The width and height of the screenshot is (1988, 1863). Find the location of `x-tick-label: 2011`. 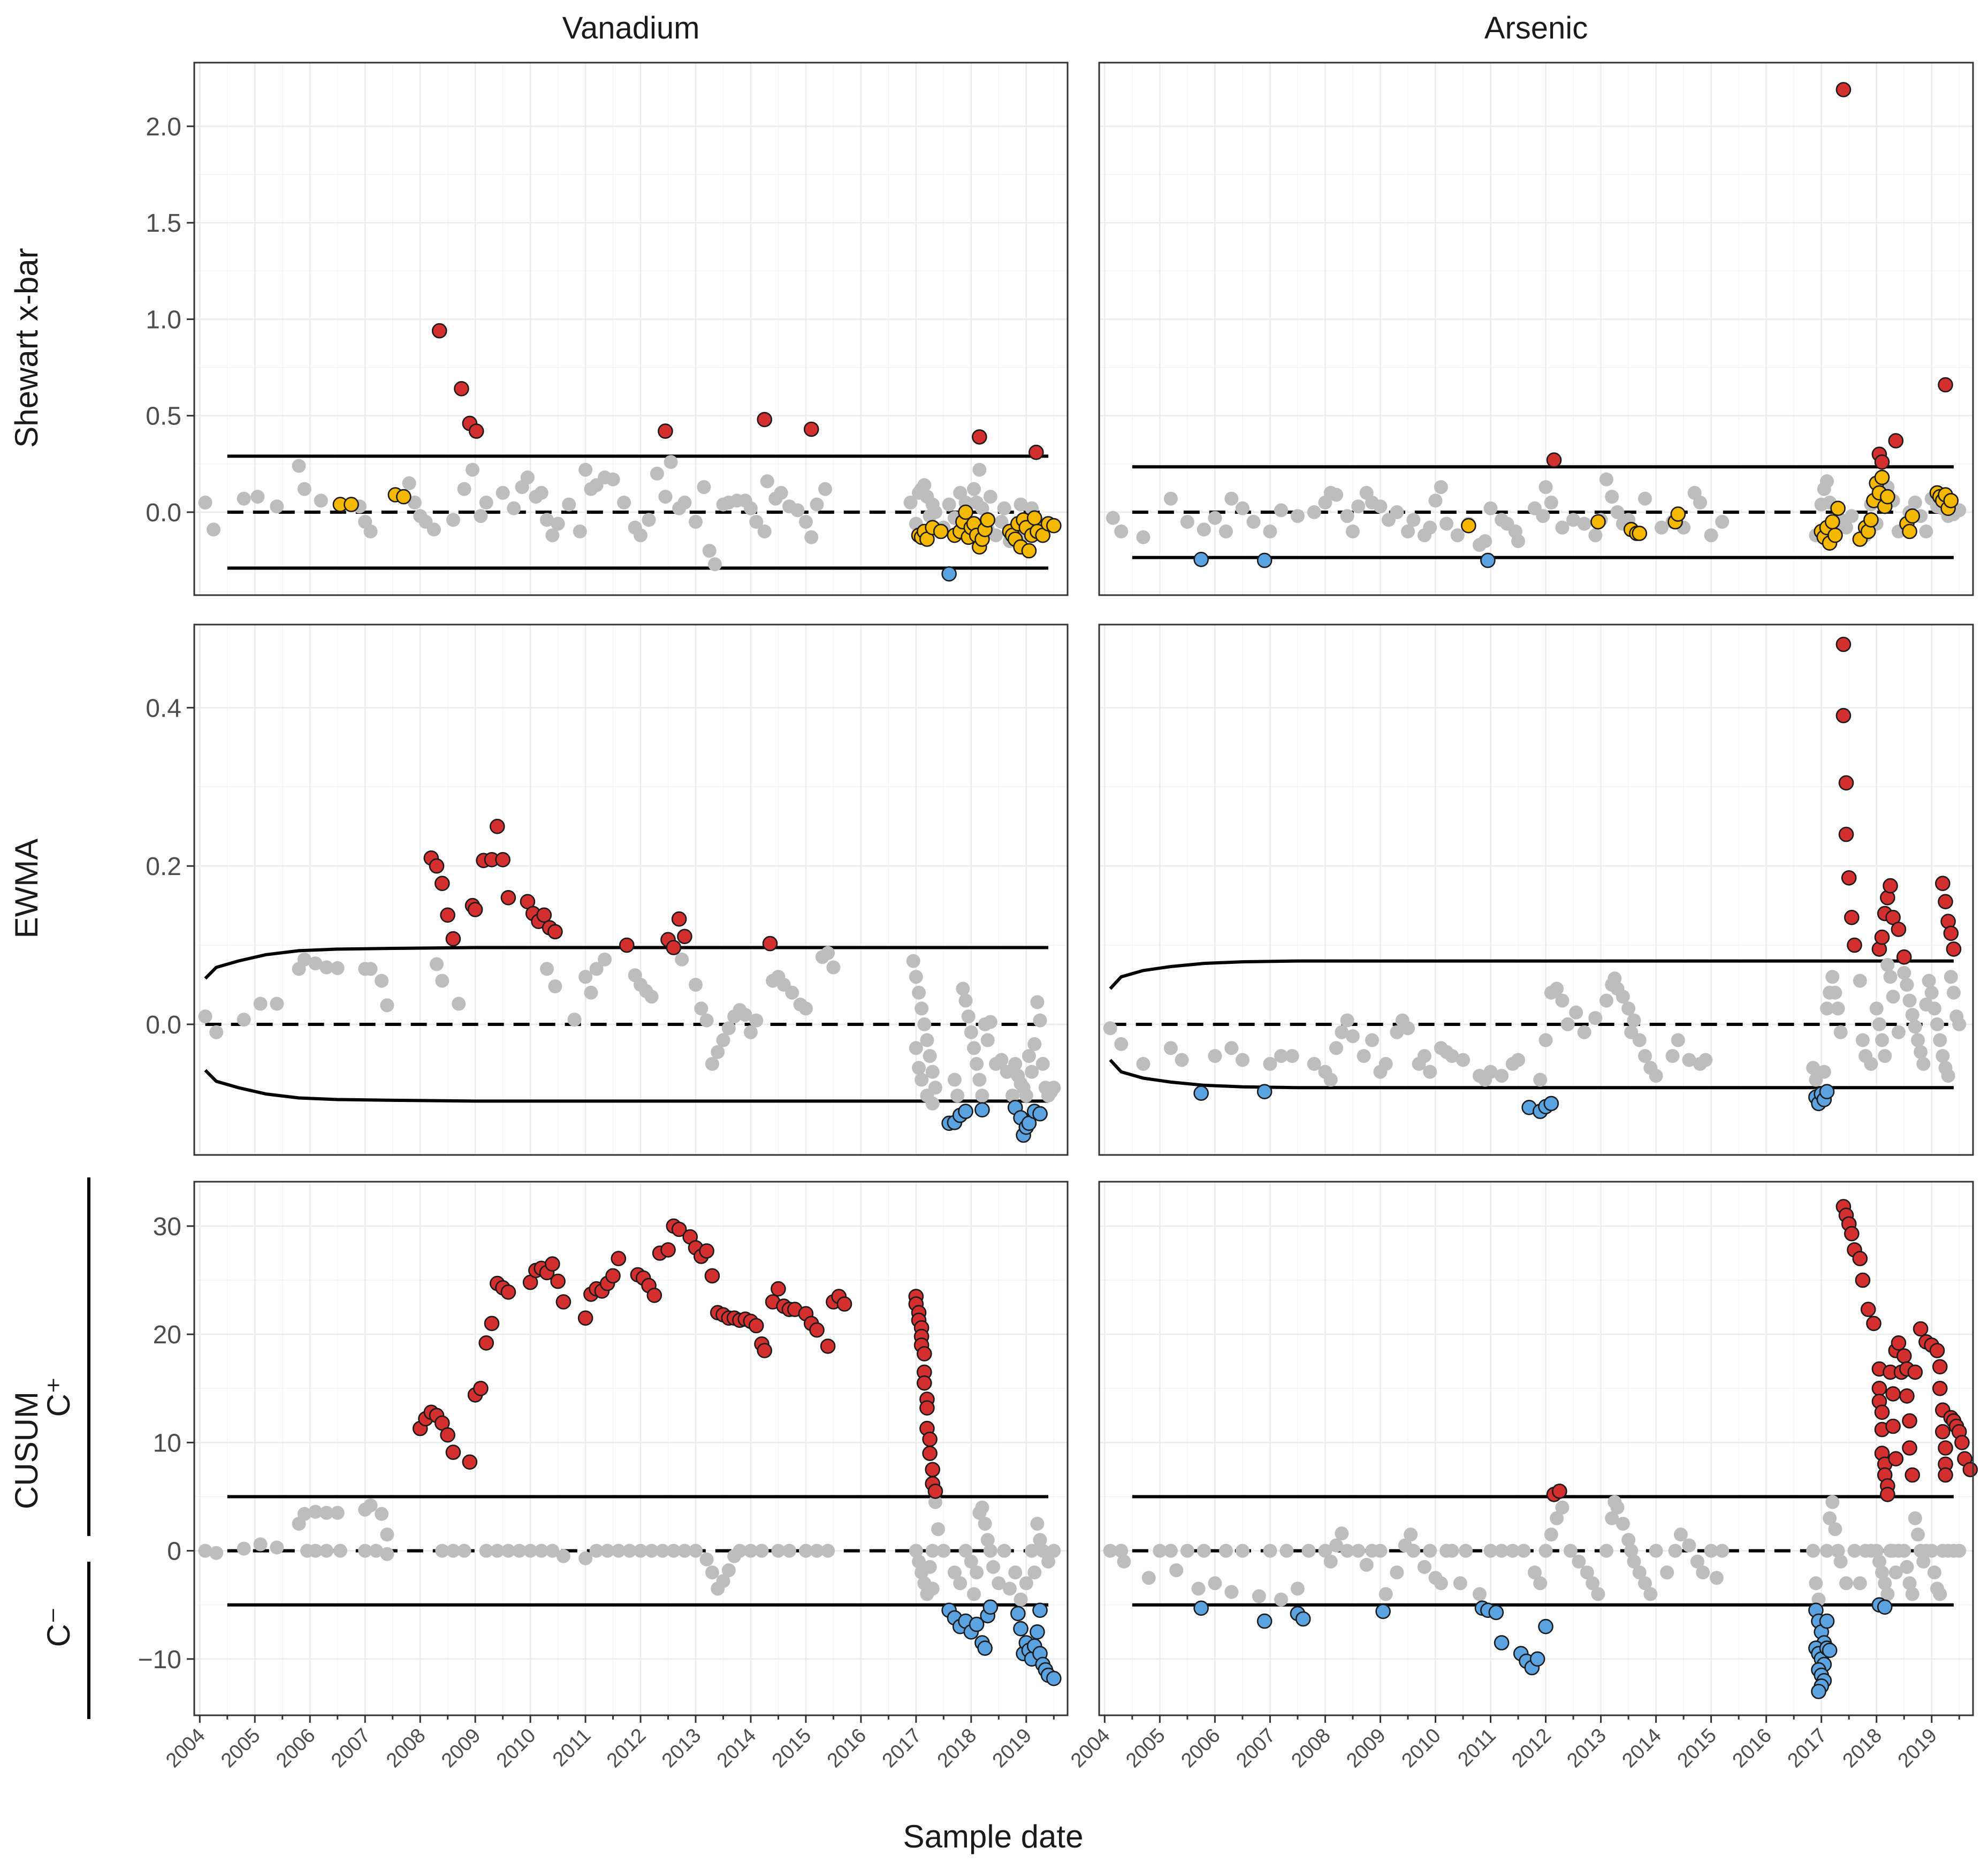

x-tick-label: 2011 is located at coordinates (1477, 1747).